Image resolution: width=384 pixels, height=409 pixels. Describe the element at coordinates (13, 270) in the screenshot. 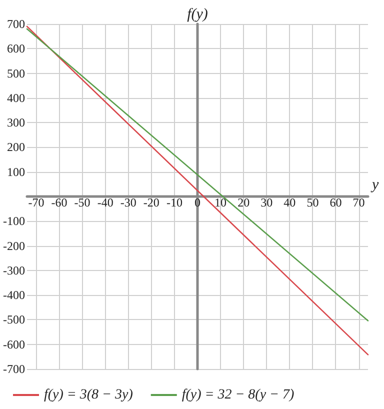

I see `y-tick-label: -300` at that location.